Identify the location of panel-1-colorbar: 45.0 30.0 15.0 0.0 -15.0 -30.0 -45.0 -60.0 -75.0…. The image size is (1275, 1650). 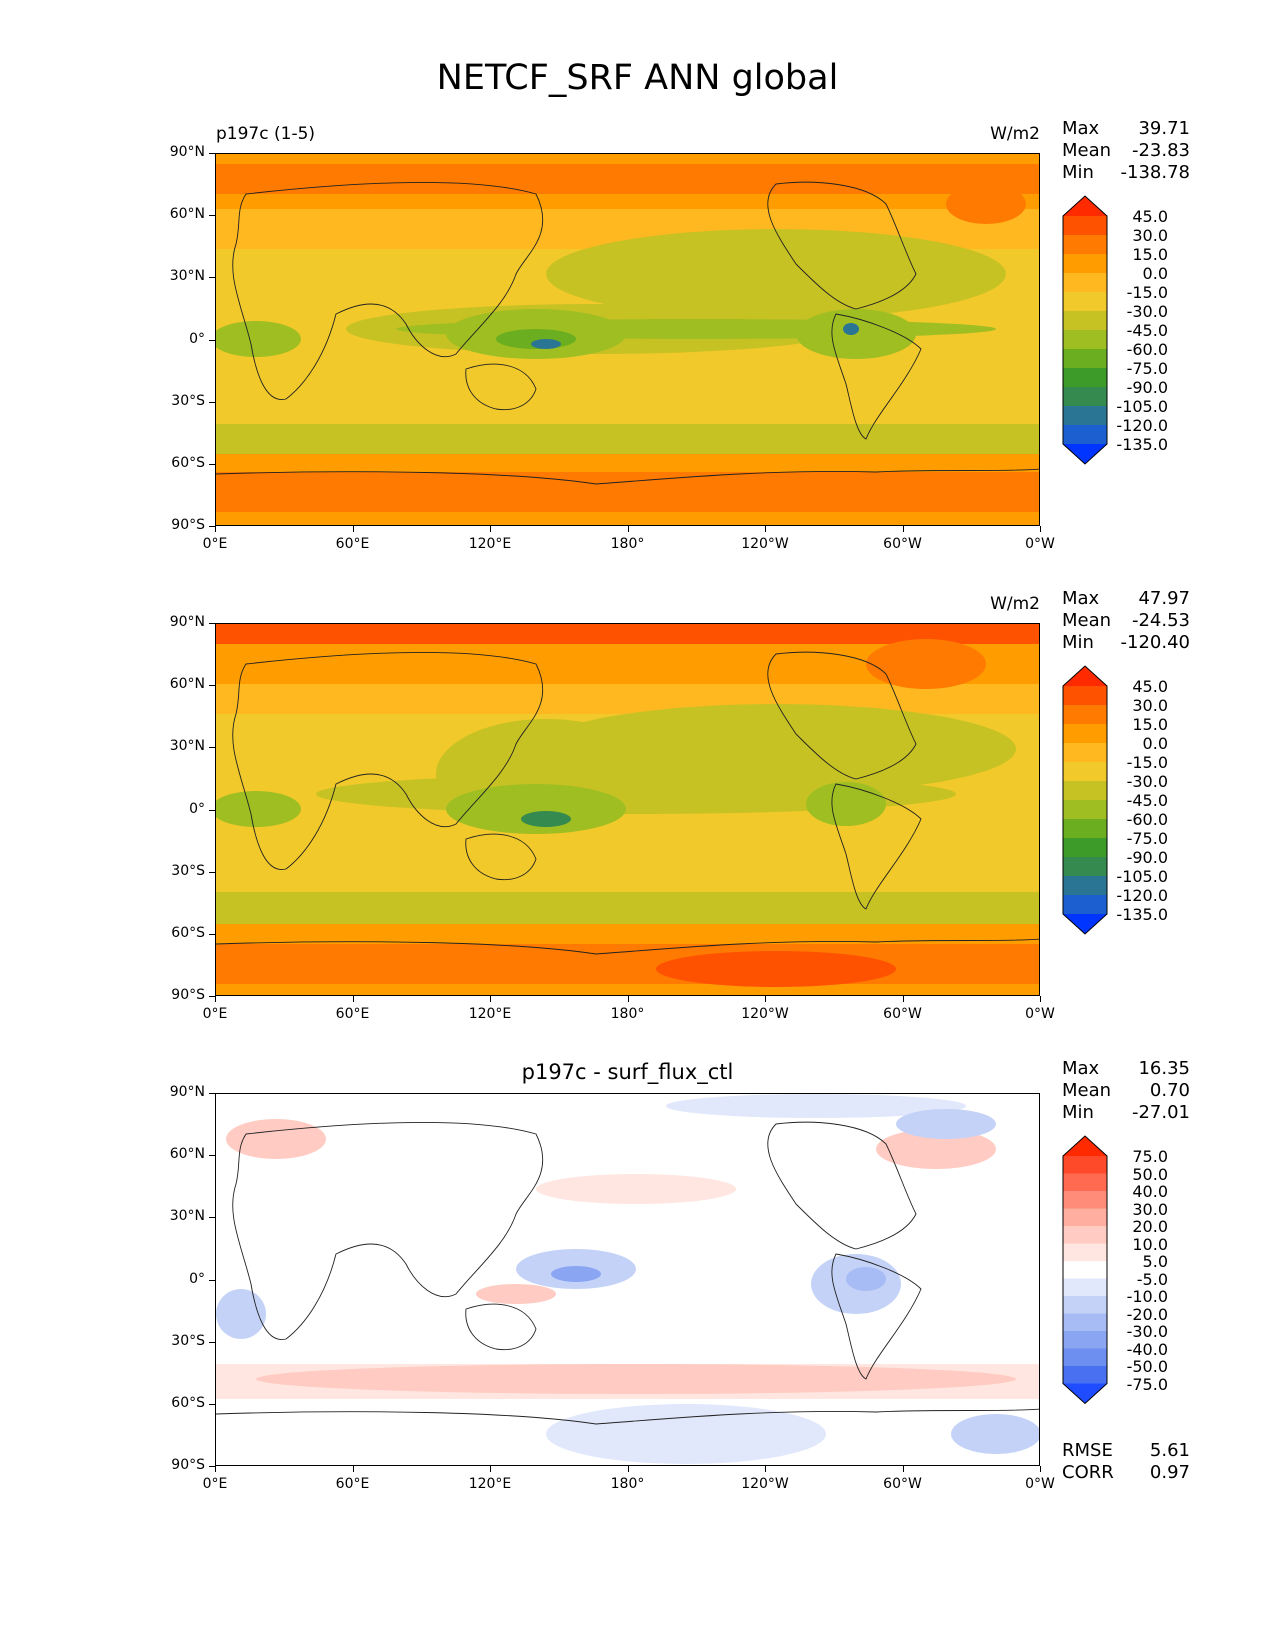
(1115, 332).